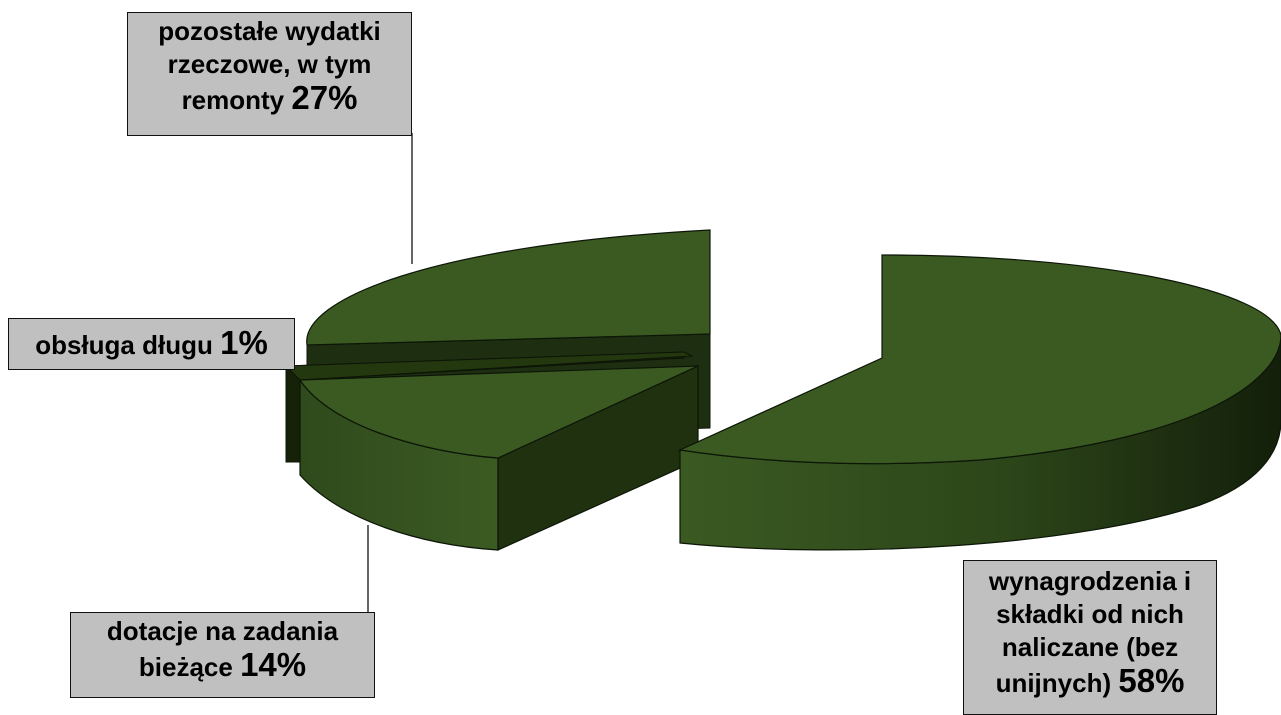 The width and height of the screenshot is (1281, 715). Describe the element at coordinates (244, 342) in the screenshot. I see `label-1-pct: 1%` at that location.